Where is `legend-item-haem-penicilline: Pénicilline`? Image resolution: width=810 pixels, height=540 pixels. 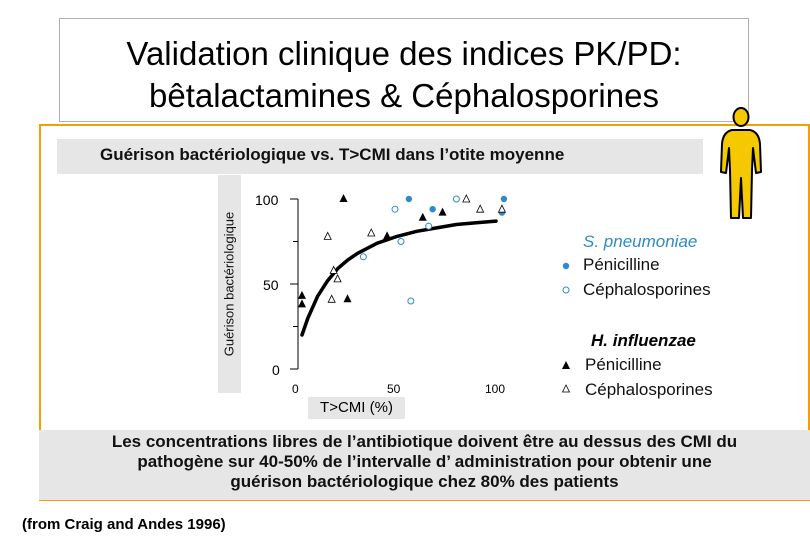 legend-item-haem-penicilline: Pénicilline is located at coordinates (623, 364).